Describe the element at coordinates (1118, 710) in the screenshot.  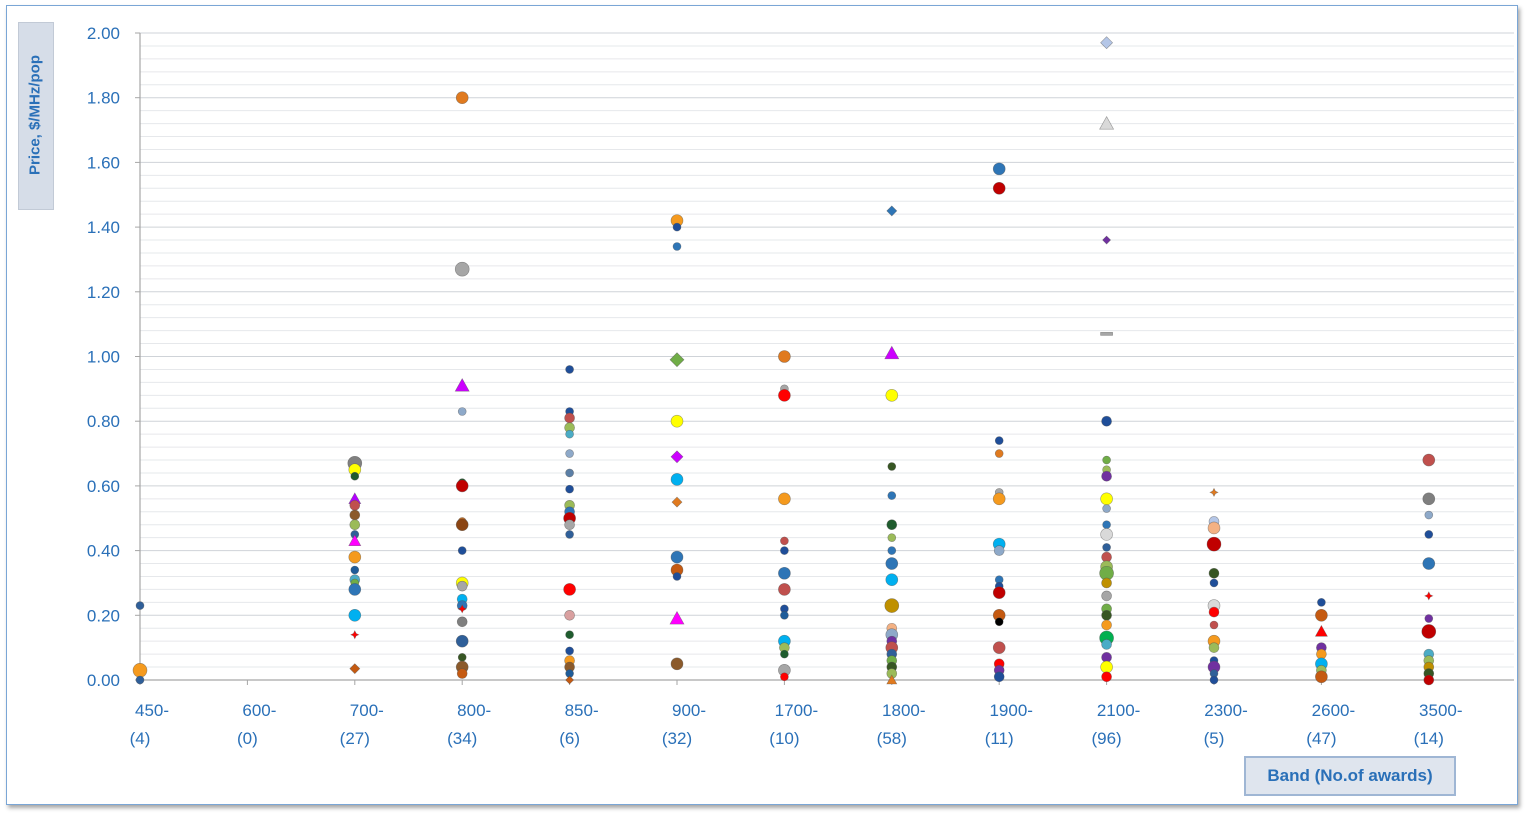
I see `x-tick-label-band: 2100-` at that location.